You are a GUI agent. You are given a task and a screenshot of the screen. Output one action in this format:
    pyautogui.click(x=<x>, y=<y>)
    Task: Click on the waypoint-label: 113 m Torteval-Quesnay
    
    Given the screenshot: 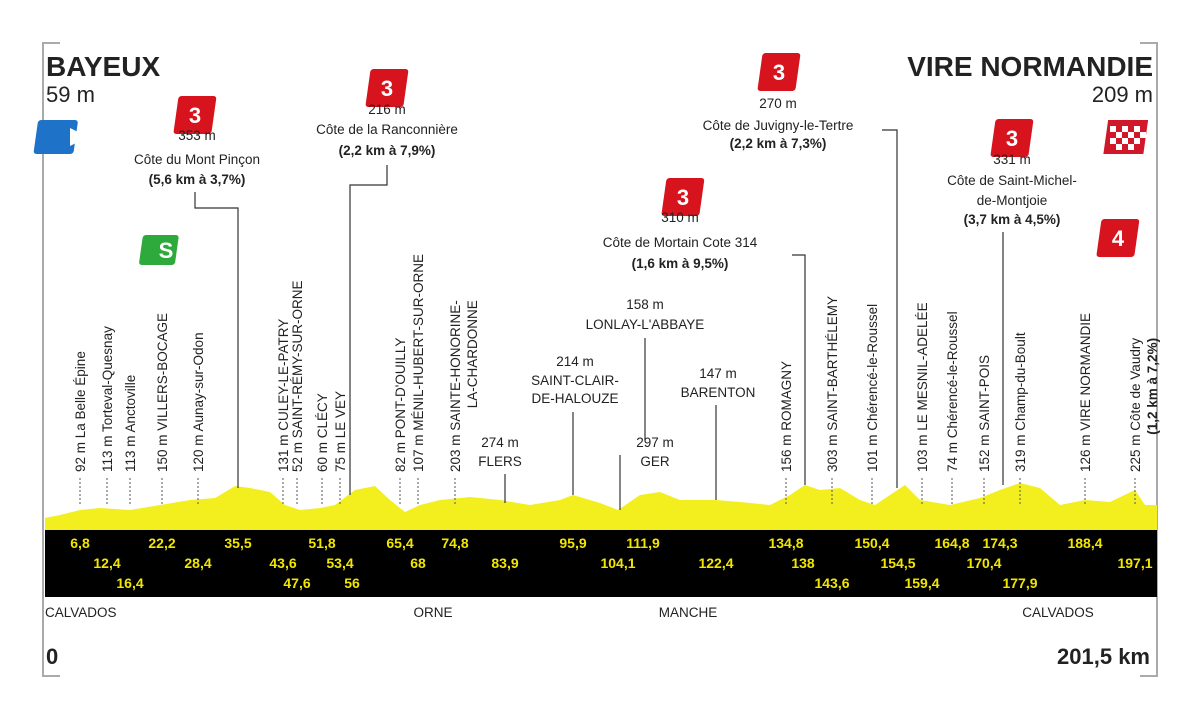 What is the action you would take?
    pyautogui.click(x=107, y=399)
    